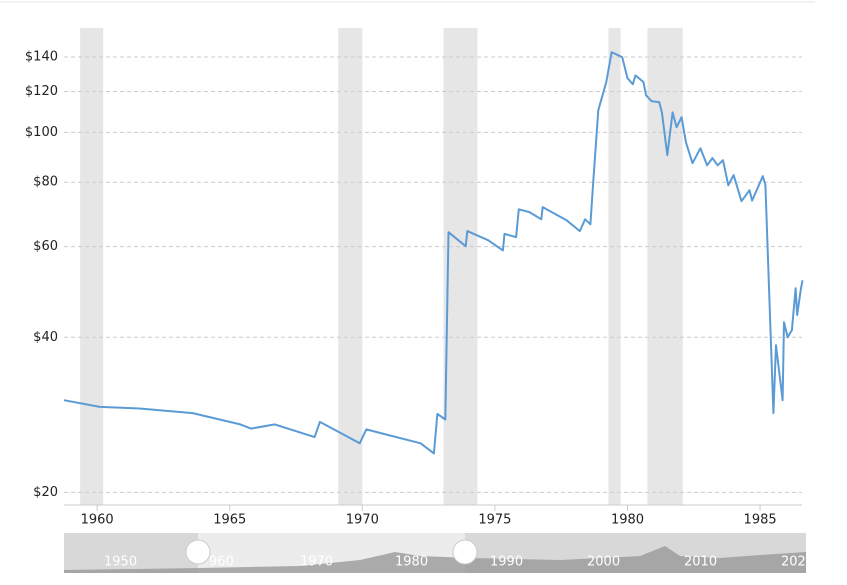 The height and width of the screenshot is (585, 847). I want to click on navigator-area, so click(435, 559).